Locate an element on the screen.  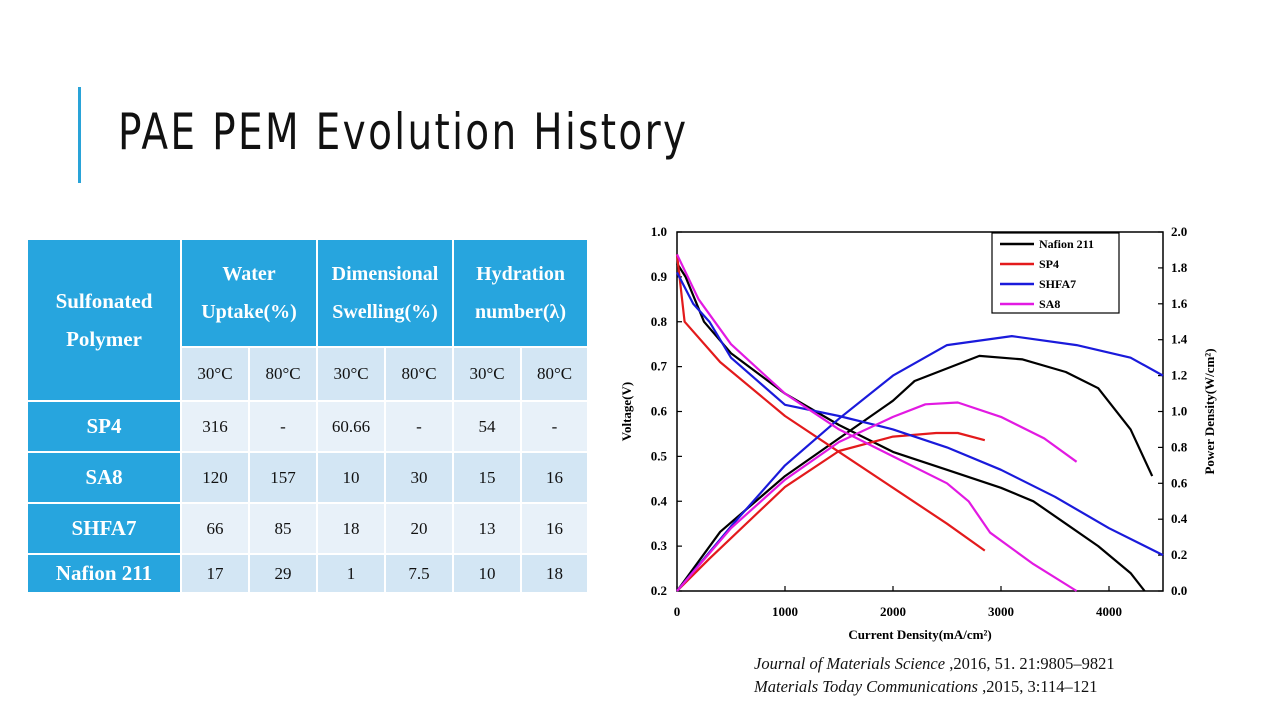
x-tick-label: 4000 is located at coordinates (1109, 611).